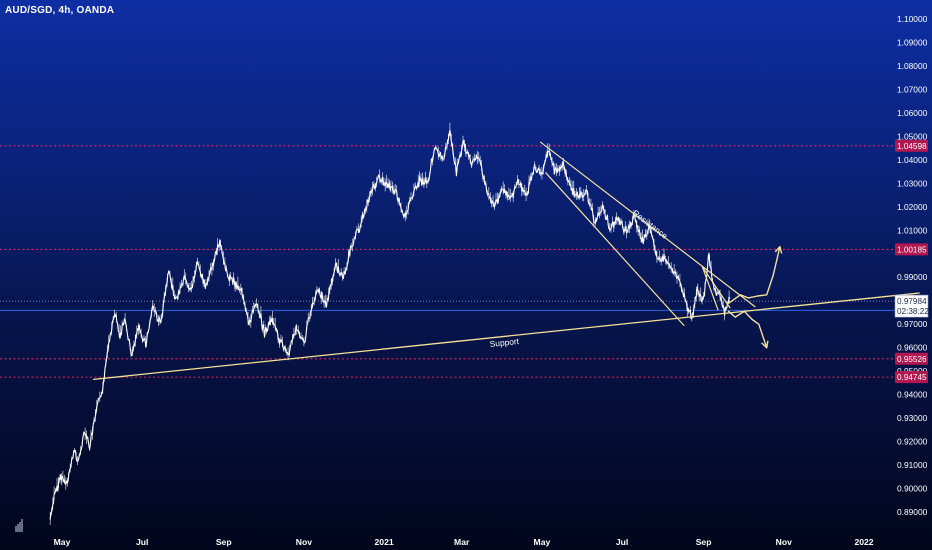  I want to click on y-tick-label: 1.07000, so click(912, 89).